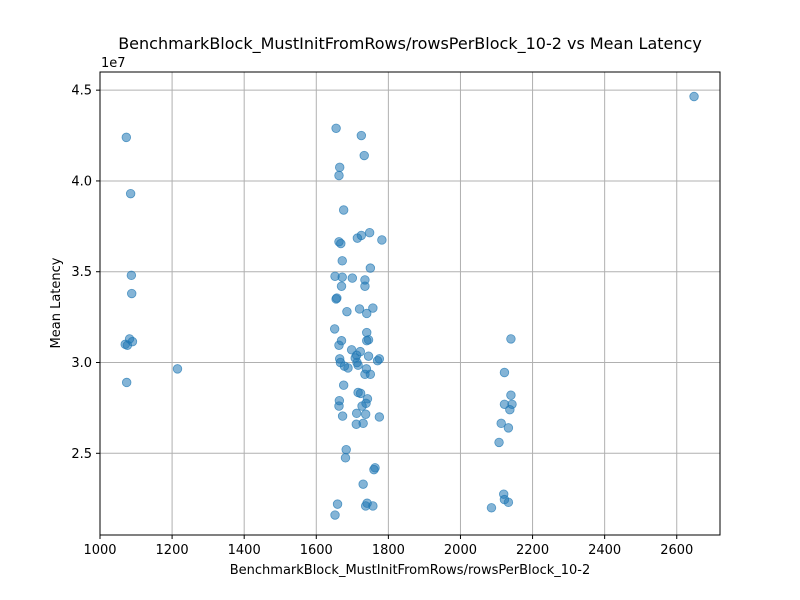 The image size is (800, 600). I want to click on y-tick-label: 3.5, so click(81, 272).